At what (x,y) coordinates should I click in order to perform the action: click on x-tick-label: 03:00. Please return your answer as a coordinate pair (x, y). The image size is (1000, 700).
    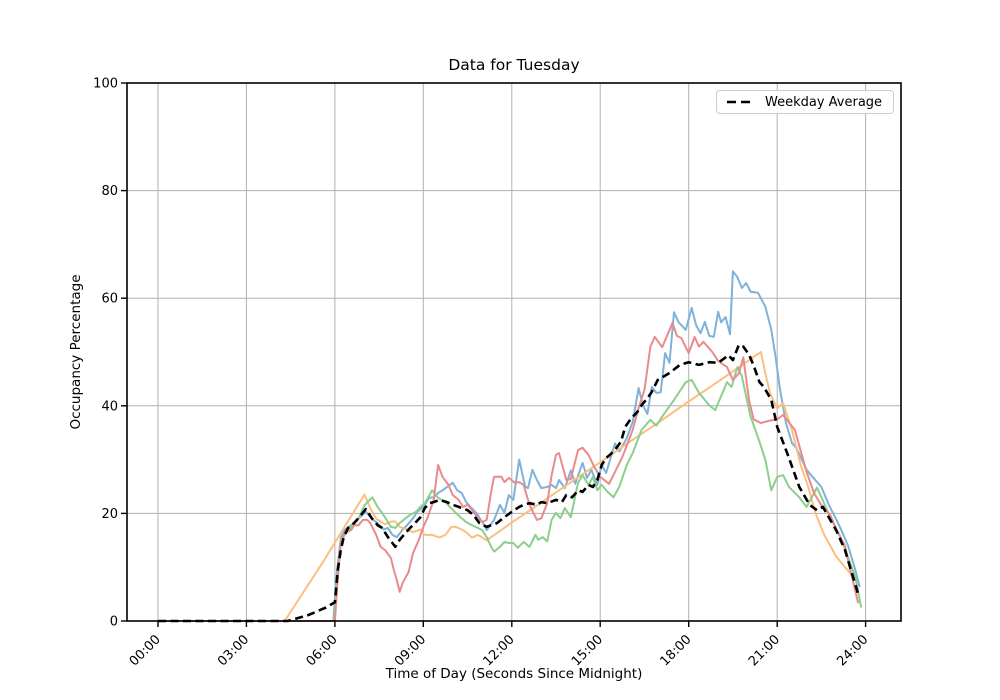
    Looking at the image, I should click on (233, 650).